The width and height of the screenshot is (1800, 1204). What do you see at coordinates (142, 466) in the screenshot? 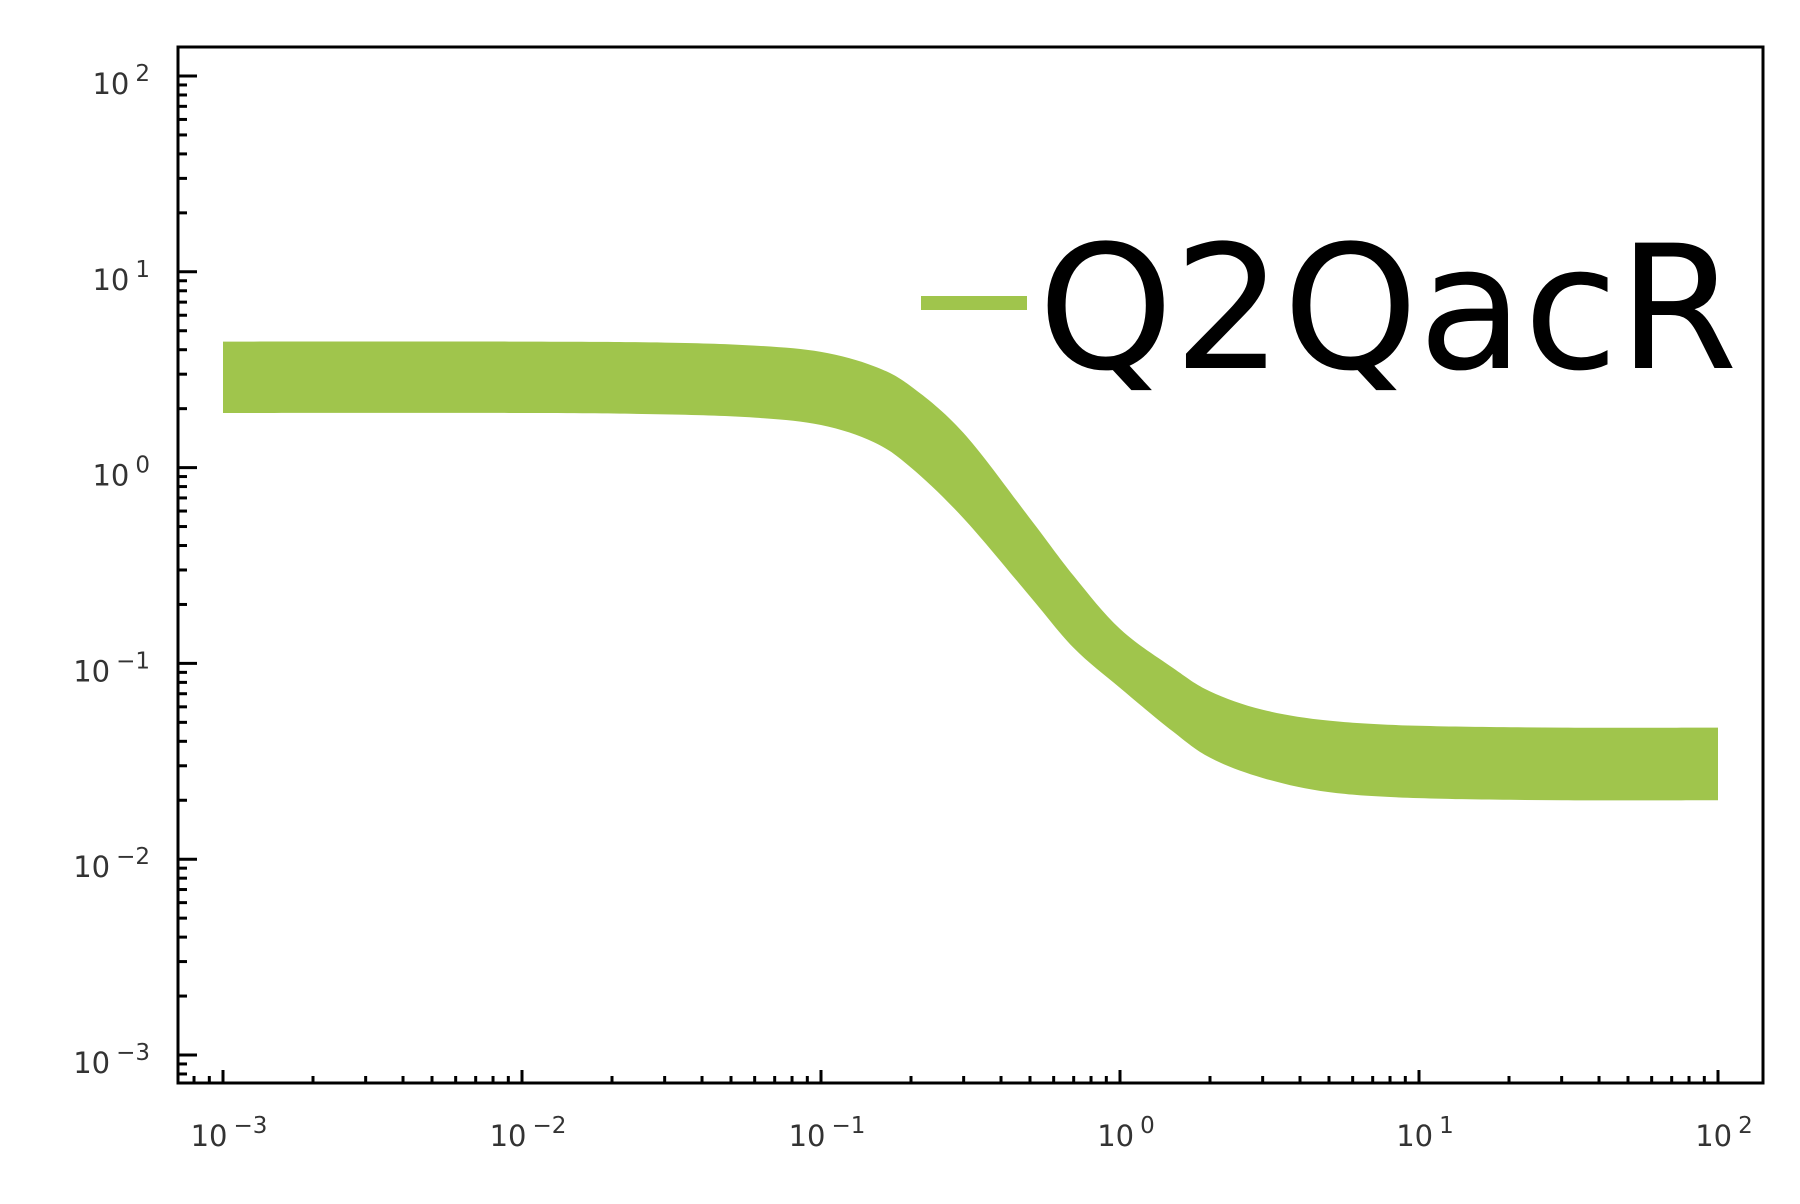
I see `y-tick-label-exp: 0` at bounding box center [142, 466].